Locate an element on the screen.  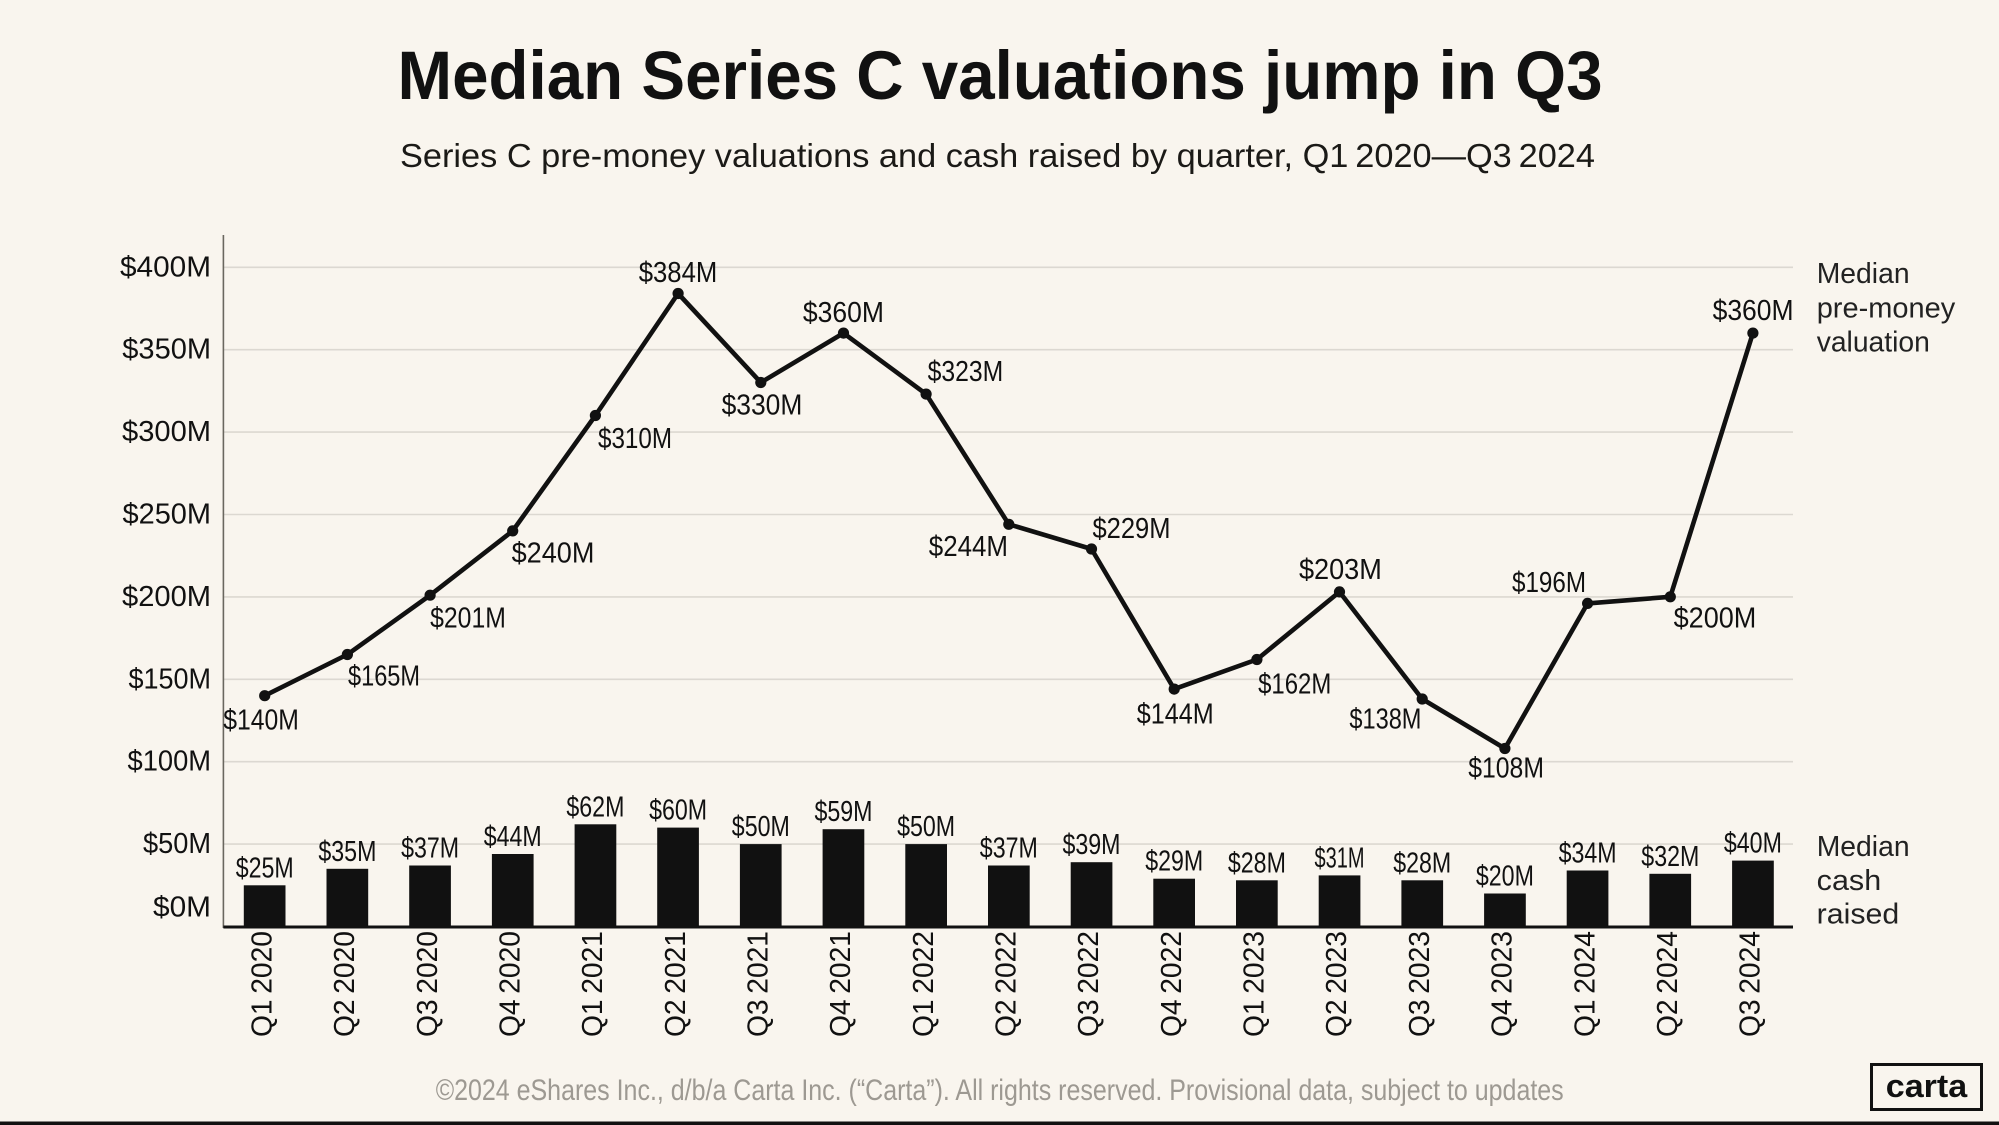
svg-text: Q1 2020 is located at coordinates (262, 984).